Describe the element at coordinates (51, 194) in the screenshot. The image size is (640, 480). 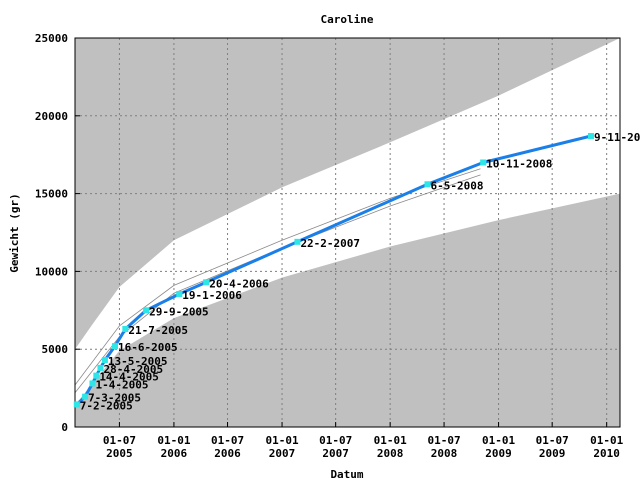
I see `y-tick-label: 15000` at that location.